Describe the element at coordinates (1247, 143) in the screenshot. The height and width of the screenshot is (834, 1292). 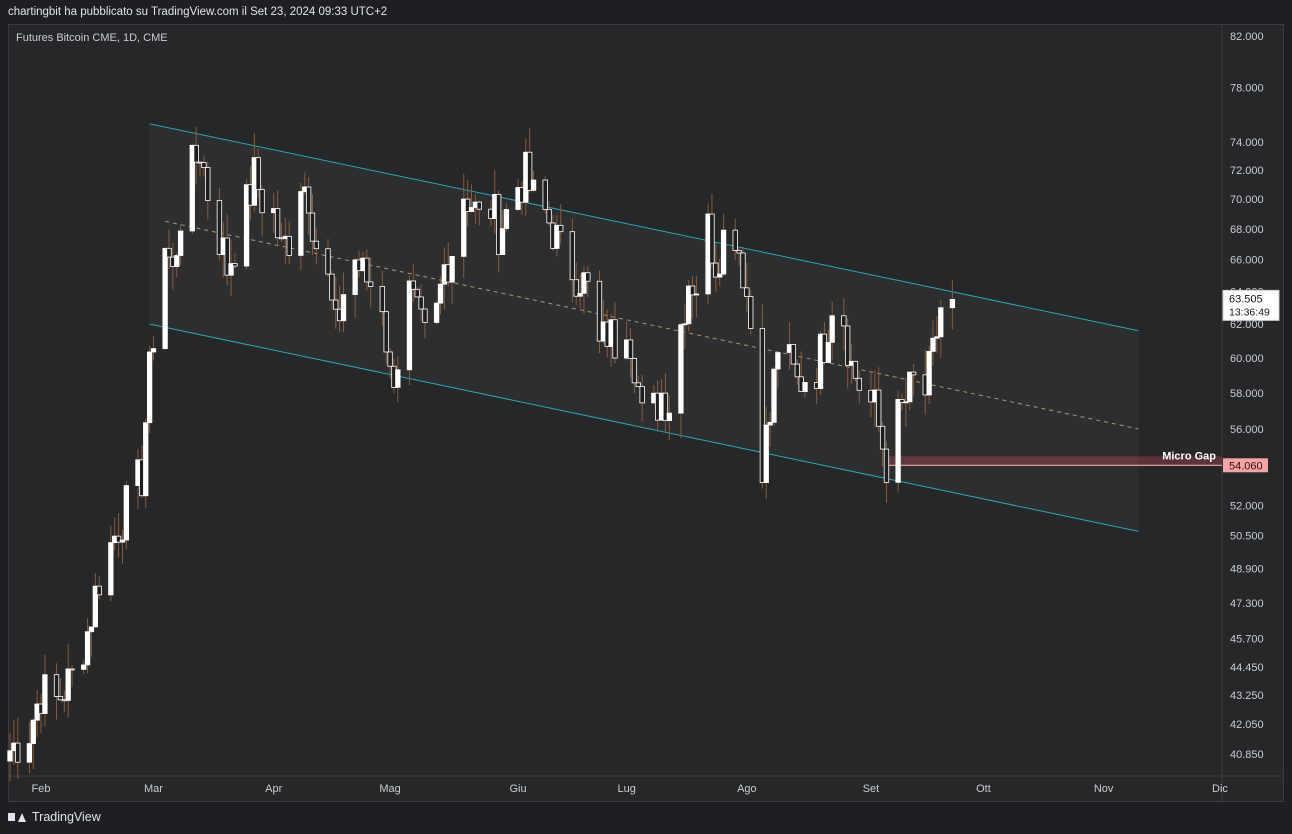
I see `price-tick-label: 74.000` at that location.